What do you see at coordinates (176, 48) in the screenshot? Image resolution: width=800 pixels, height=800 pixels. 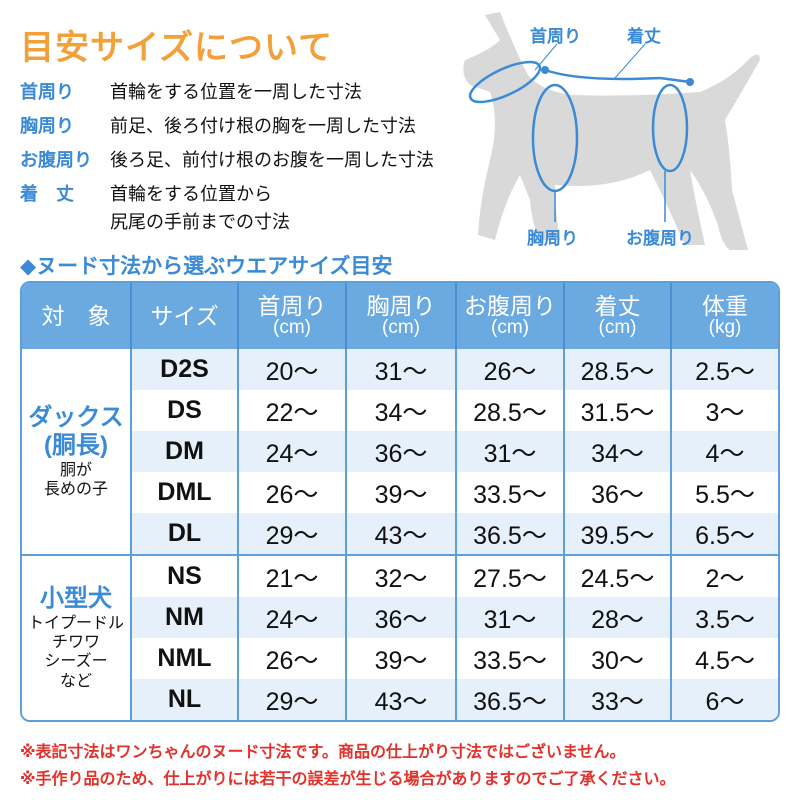 I see `page-title: 目安サイズについて` at bounding box center [176, 48].